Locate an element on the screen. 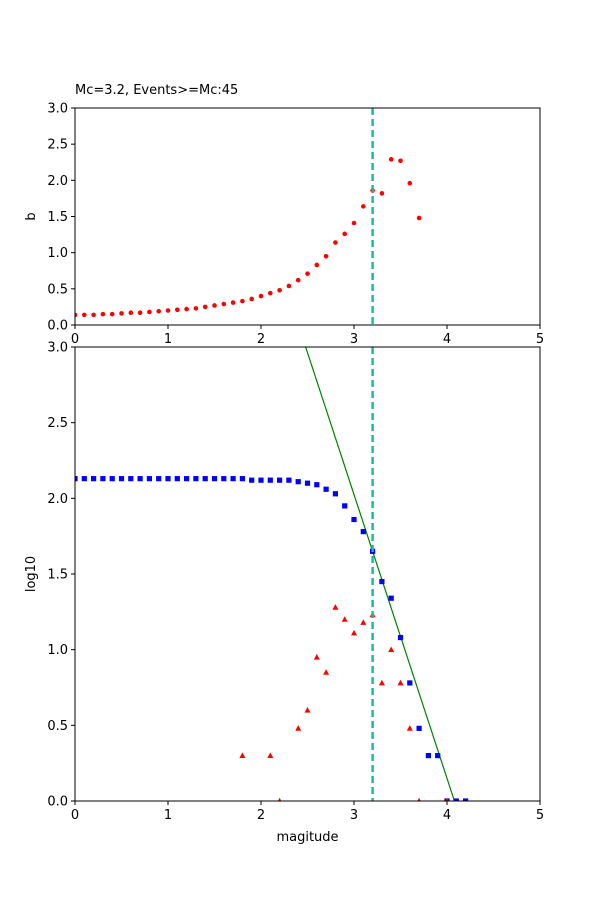 The width and height of the screenshot is (600, 900). y-tick-label: 0.0 is located at coordinates (57, 802).